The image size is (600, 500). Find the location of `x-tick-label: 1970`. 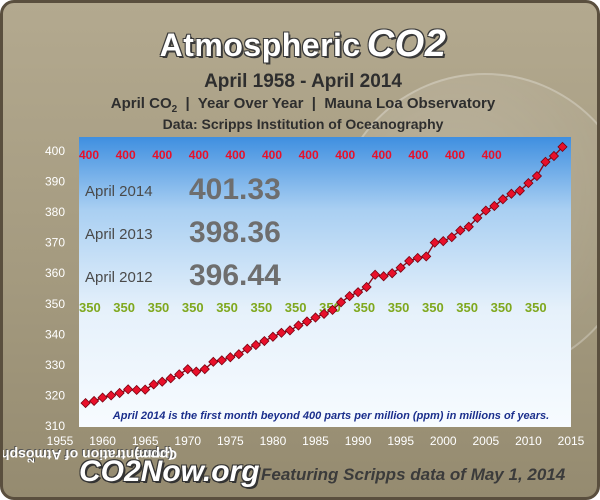

x-tick-label: 1970 is located at coordinates (187, 441).